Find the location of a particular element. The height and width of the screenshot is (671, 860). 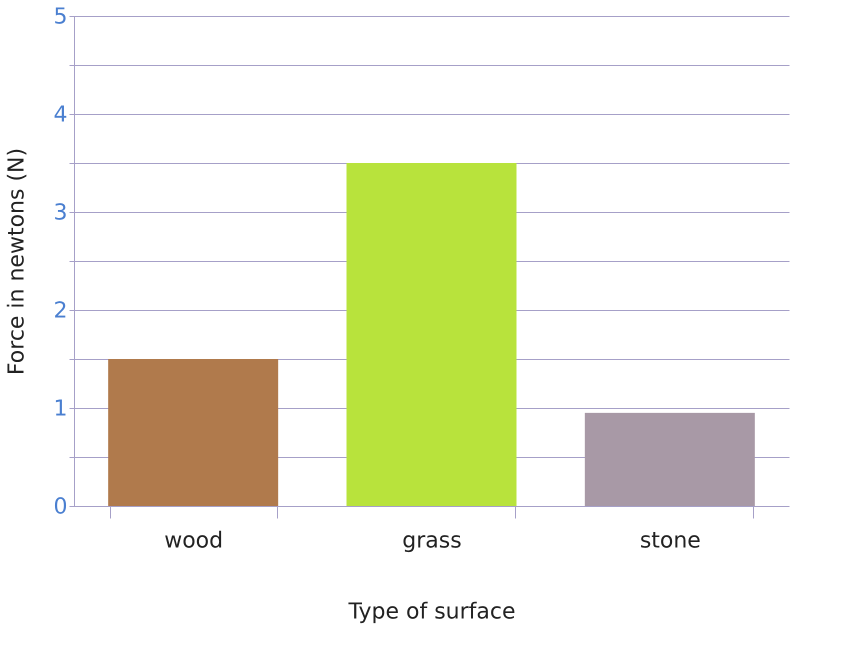

y-axis-title: Force in newtons (N) is located at coordinates (17, 262).